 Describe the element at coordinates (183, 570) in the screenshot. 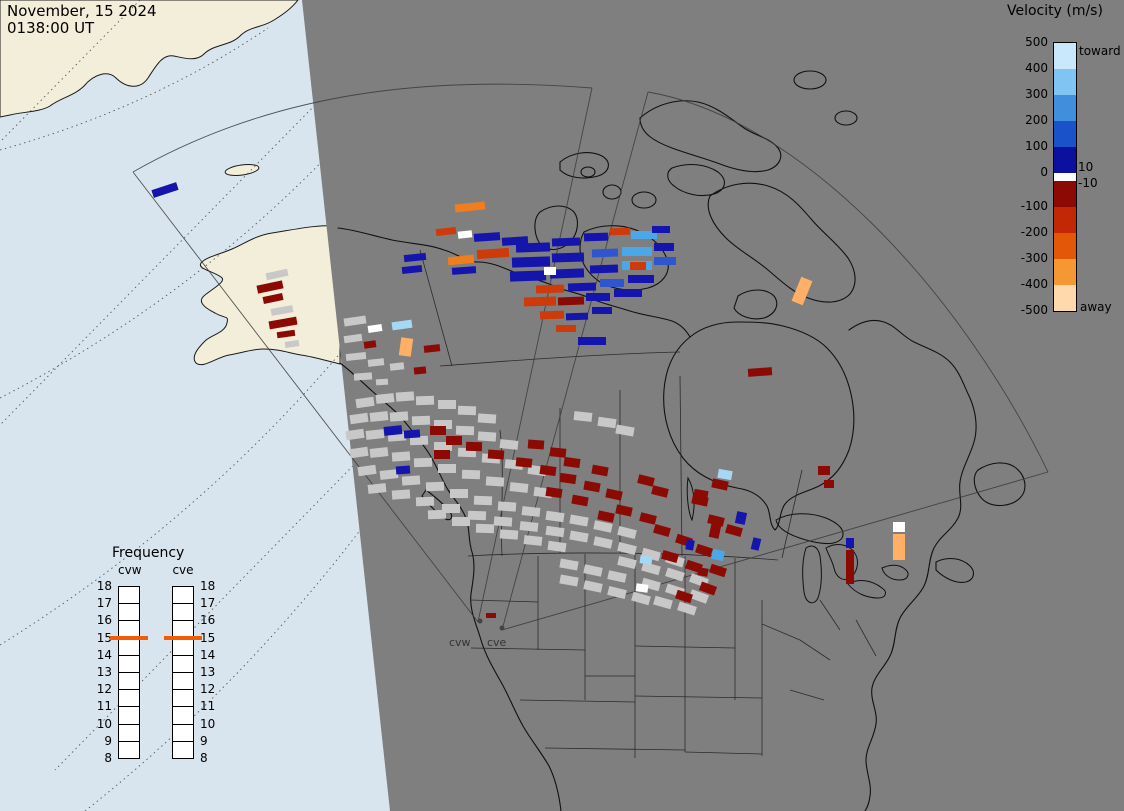

I see `frequency-column-label-cve: cve` at that location.